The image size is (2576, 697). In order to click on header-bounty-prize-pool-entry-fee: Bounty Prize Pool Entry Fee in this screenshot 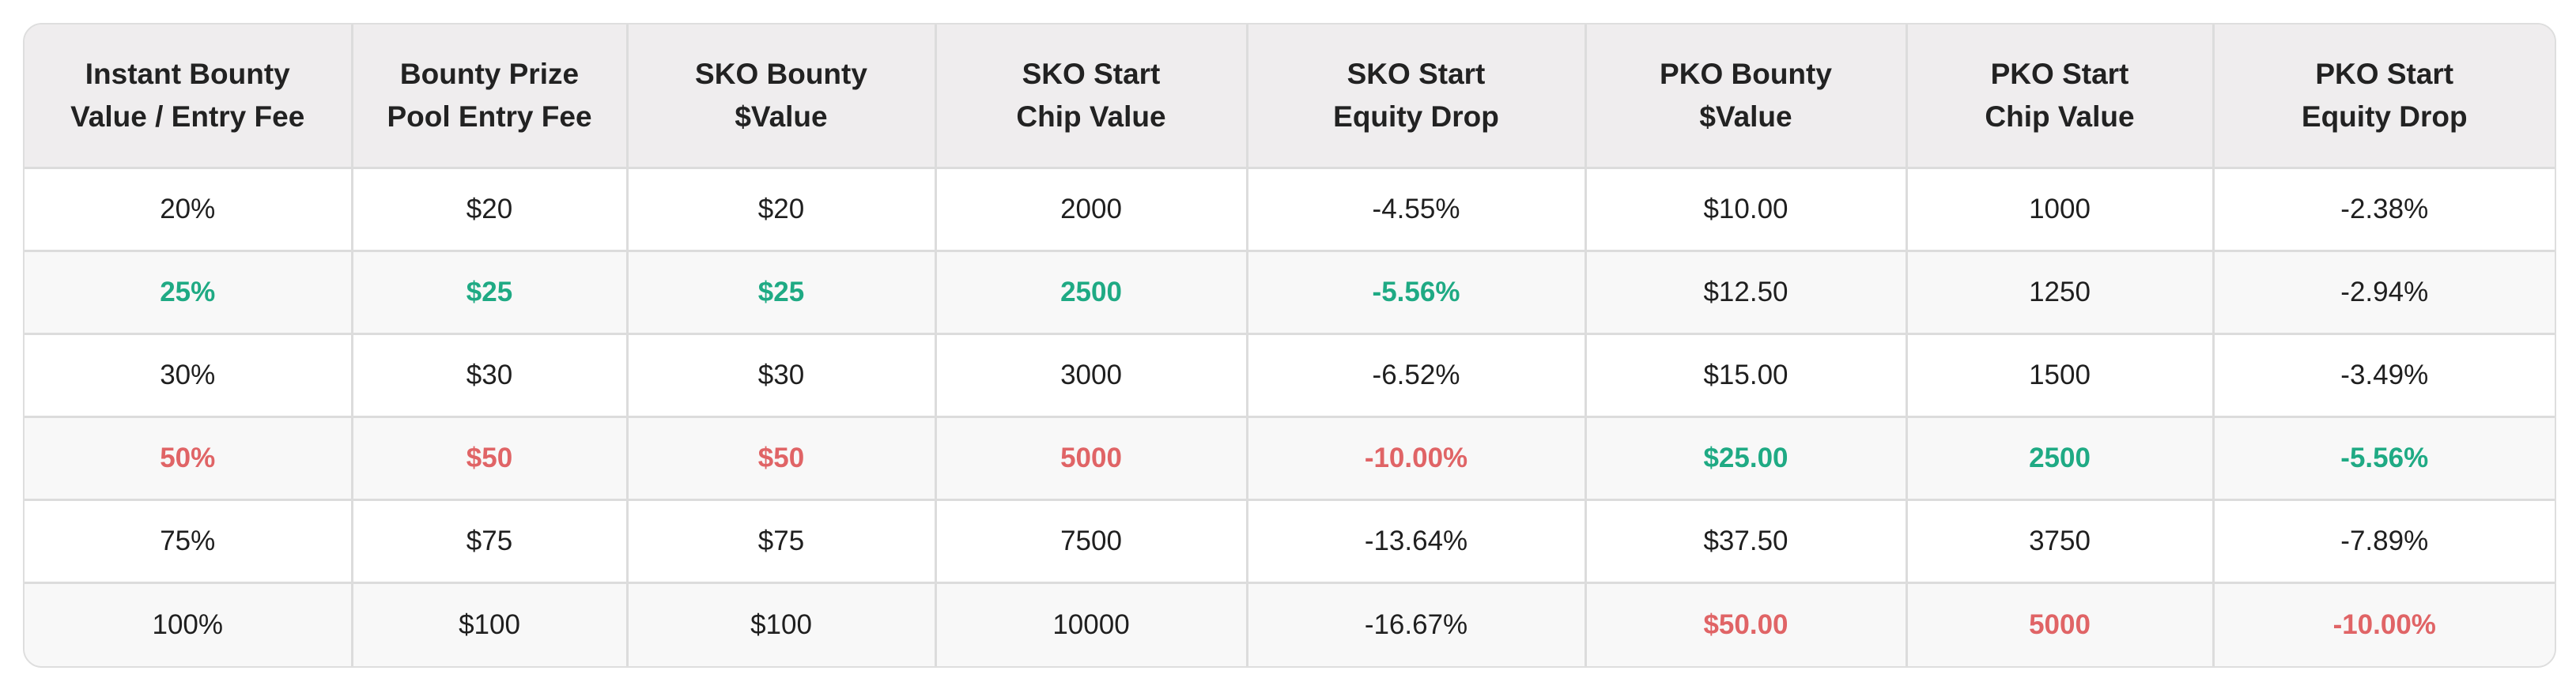, I will do `click(490, 96)`.